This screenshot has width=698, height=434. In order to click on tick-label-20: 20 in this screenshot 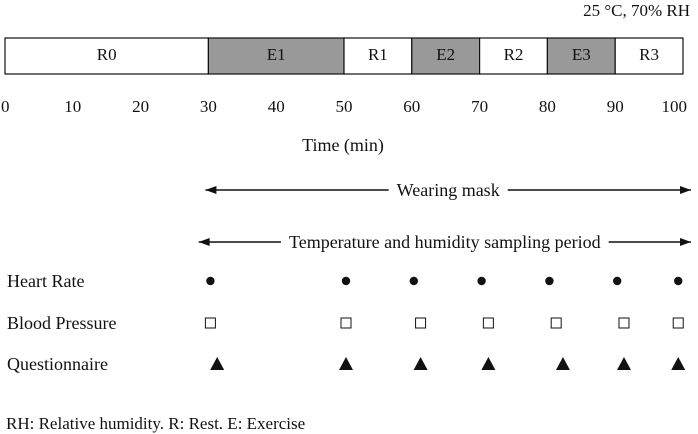, I will do `click(140, 106)`.